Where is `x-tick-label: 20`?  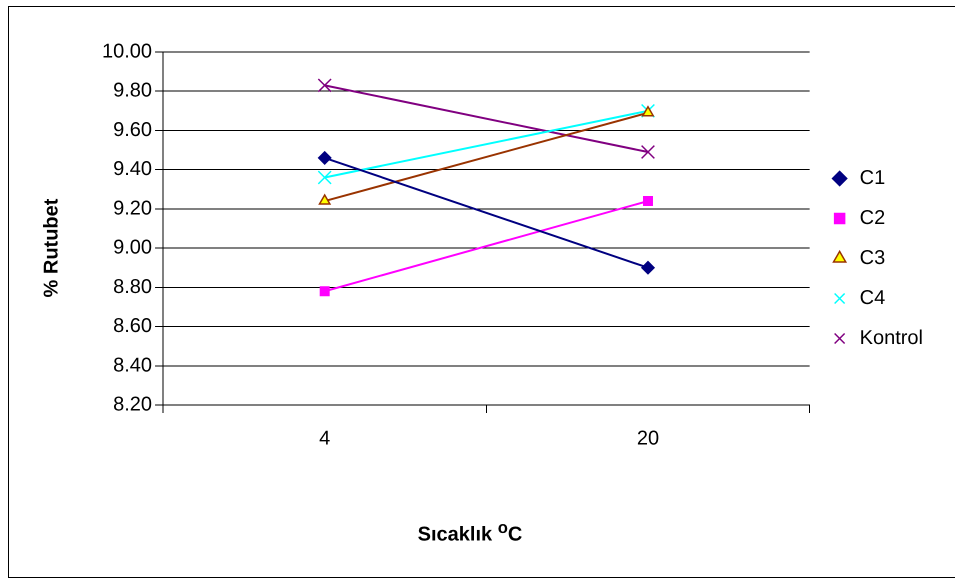
x-tick-label: 20 is located at coordinates (648, 439).